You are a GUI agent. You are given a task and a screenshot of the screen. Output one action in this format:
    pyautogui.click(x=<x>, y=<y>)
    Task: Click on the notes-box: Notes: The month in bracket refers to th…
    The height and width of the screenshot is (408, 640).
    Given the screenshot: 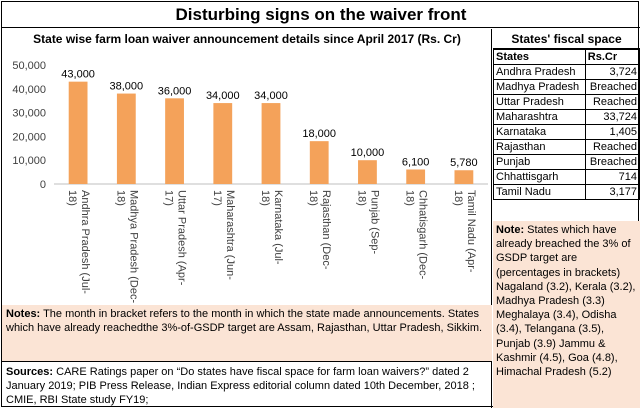 What is the action you would take?
    pyautogui.click(x=247, y=333)
    